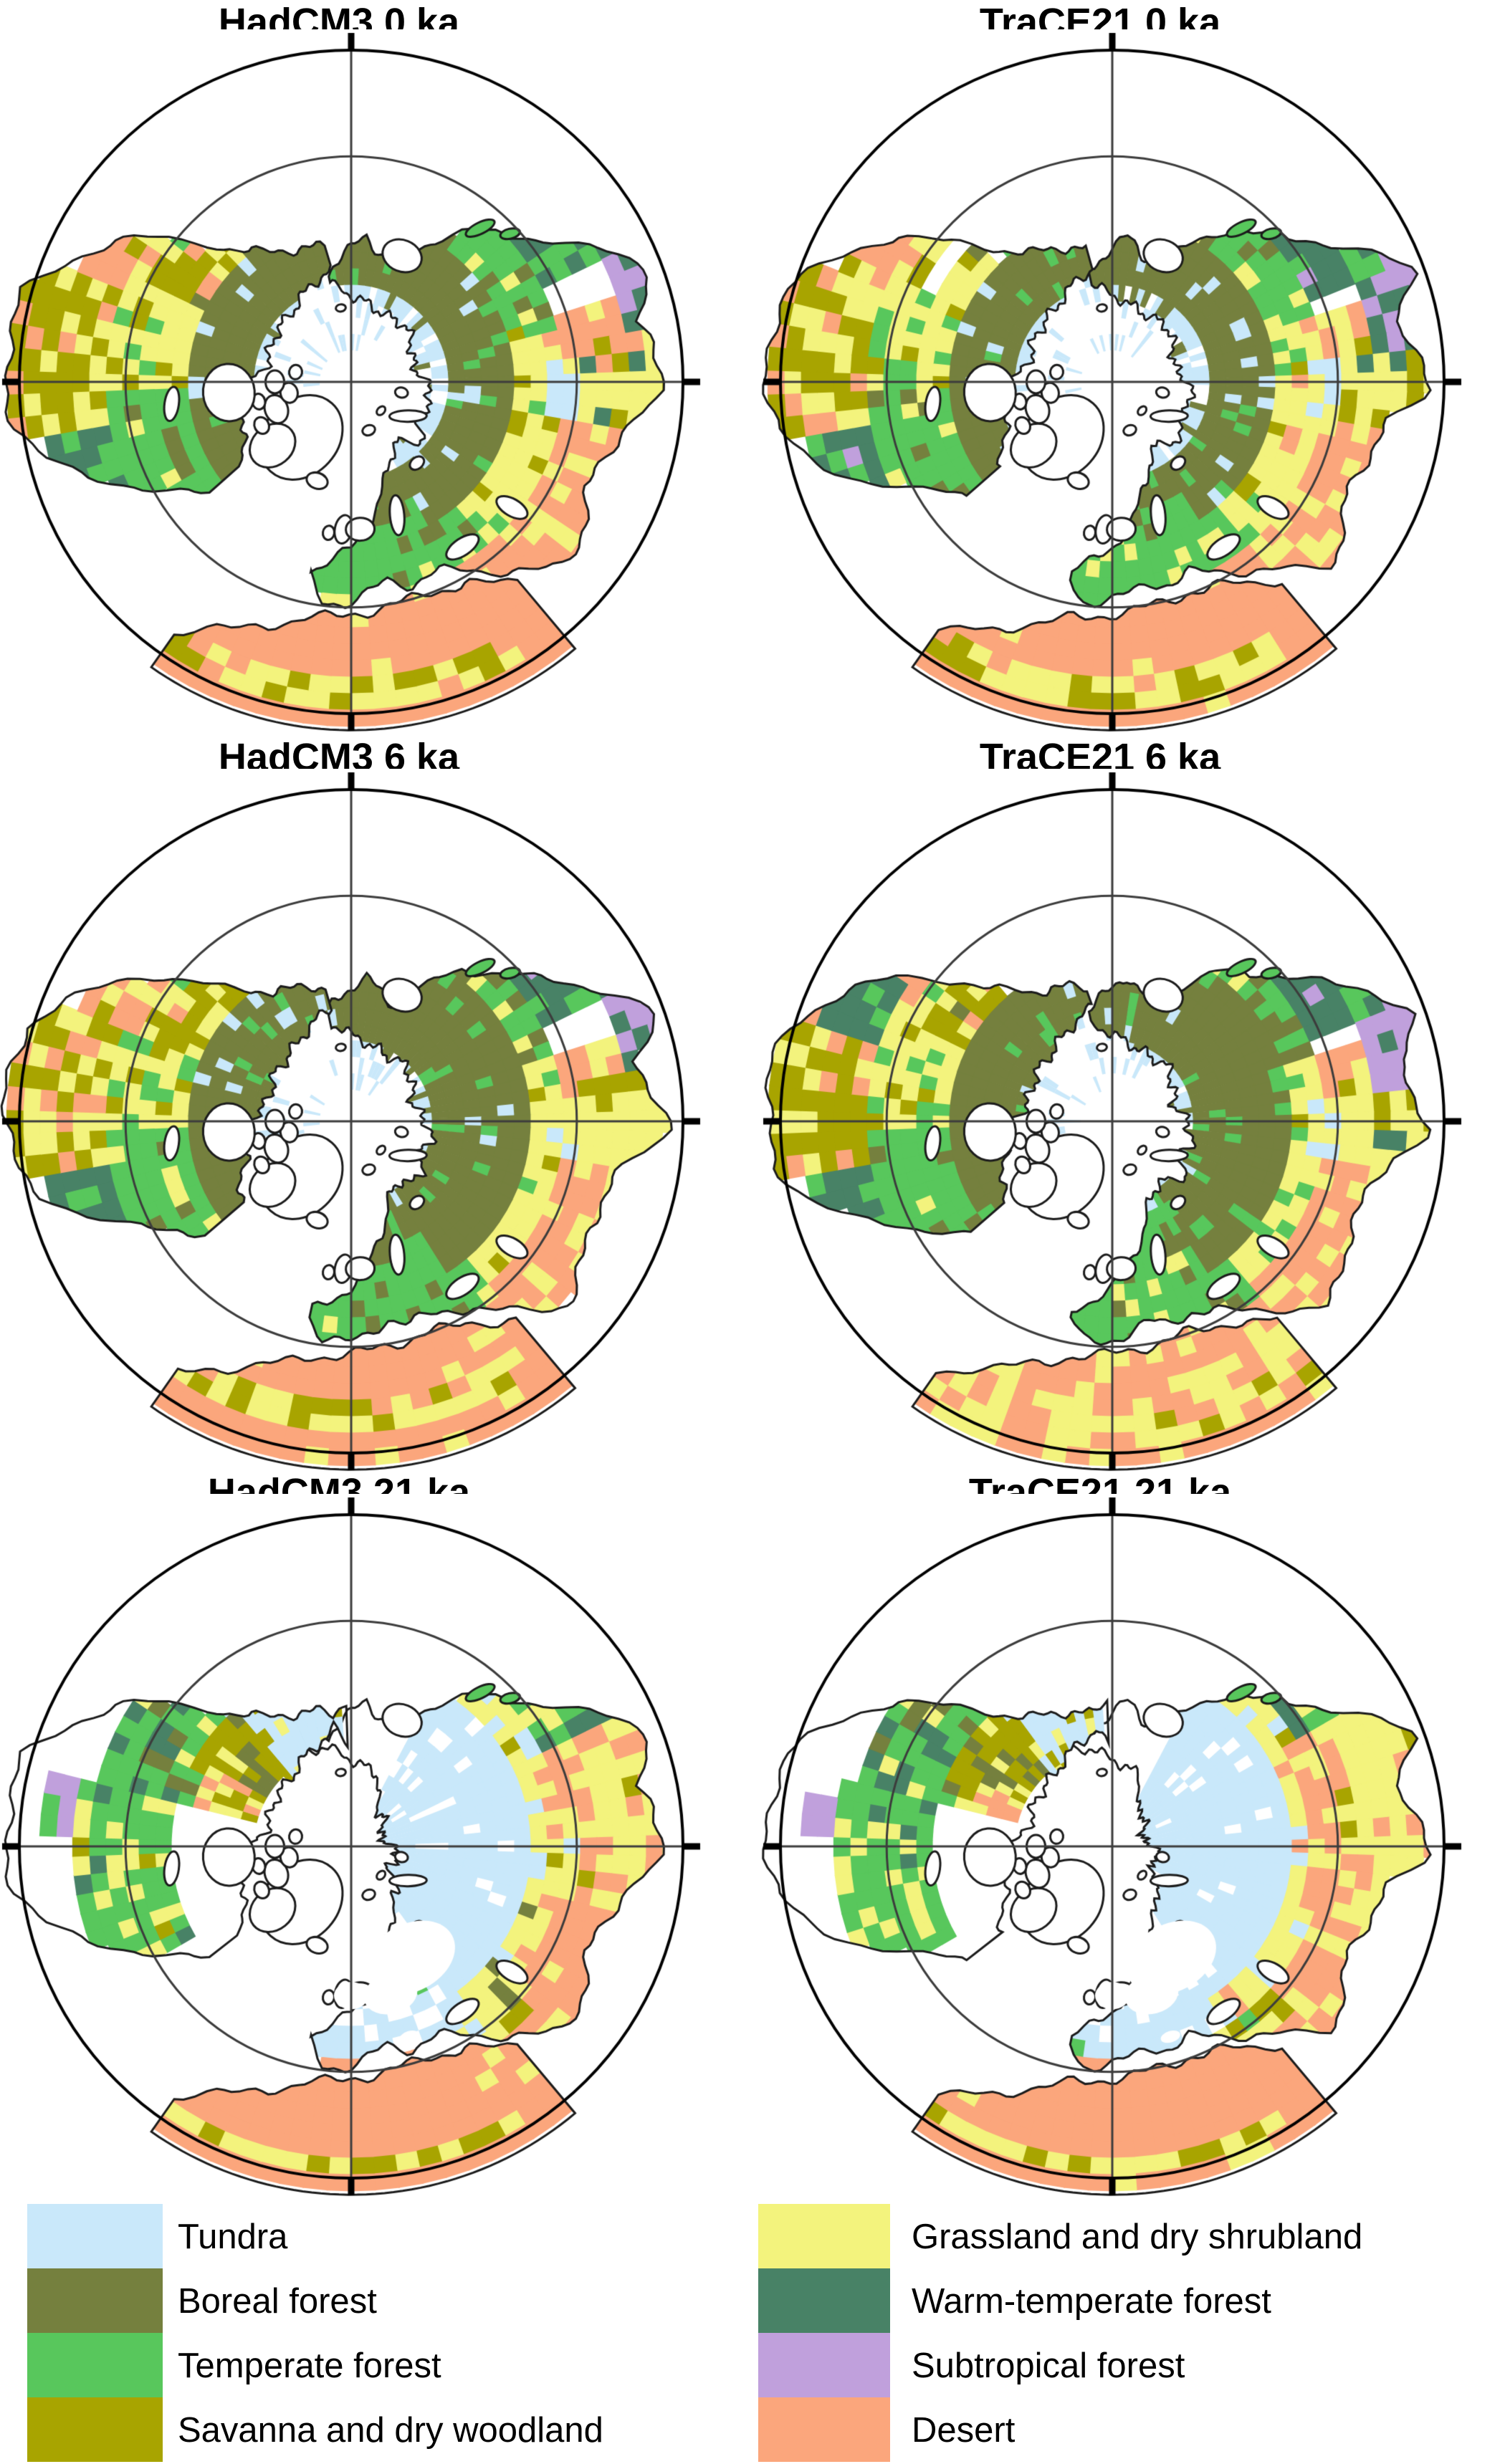 Image resolution: width=1505 pixels, height=2464 pixels. What do you see at coordinates (95, 2365) in the screenshot?
I see `legend-swatch-temperate-forest` at bounding box center [95, 2365].